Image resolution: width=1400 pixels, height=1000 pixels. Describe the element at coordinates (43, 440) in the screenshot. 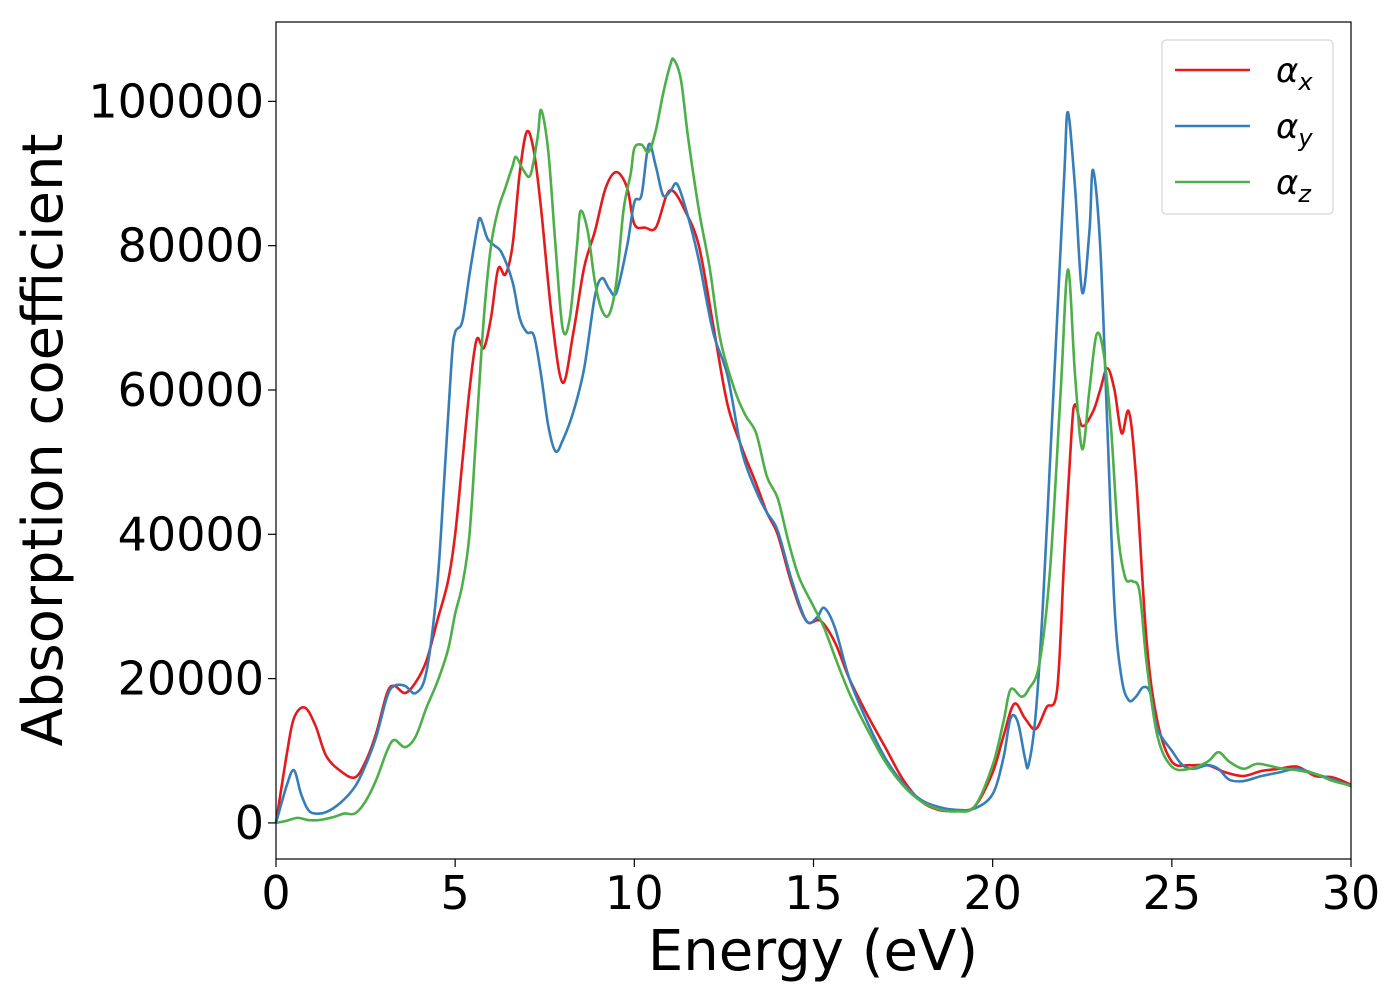

I see `y-axis-title: Absorption coefficient` at that location.